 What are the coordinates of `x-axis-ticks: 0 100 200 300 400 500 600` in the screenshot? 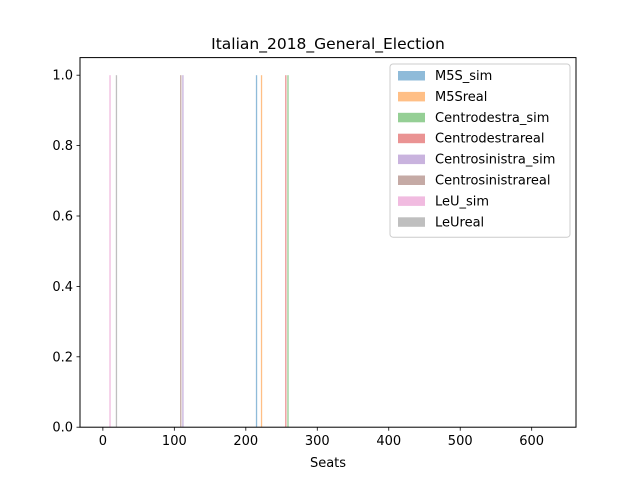 It's located at (321, 438).